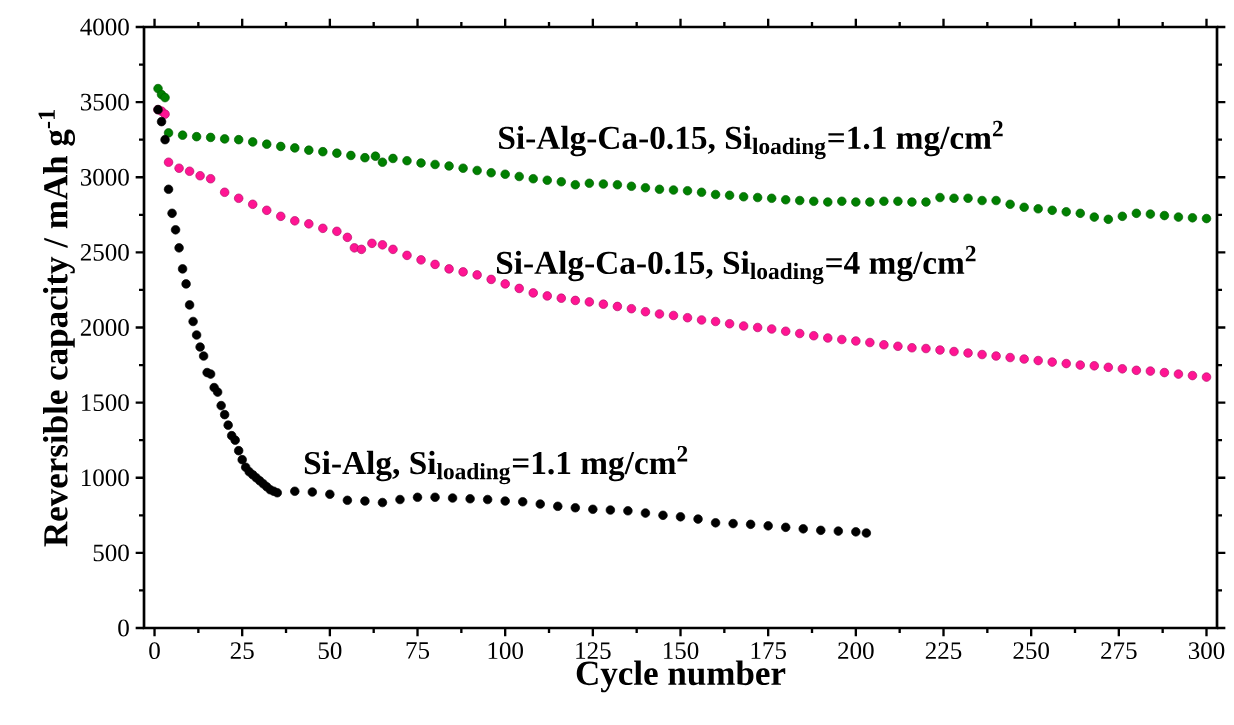  What do you see at coordinates (104, 102) in the screenshot?
I see `y-tick-label: 3500` at bounding box center [104, 102].